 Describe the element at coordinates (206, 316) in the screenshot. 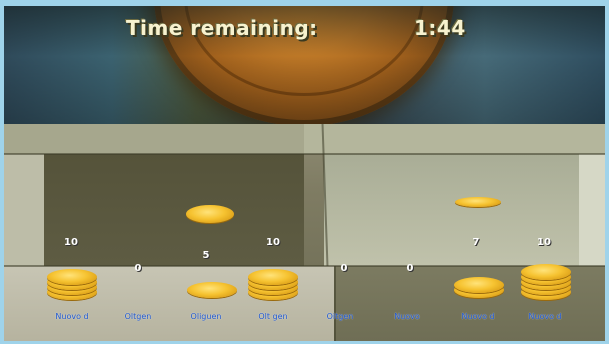

I see `player-name: Oliguen` at that location.